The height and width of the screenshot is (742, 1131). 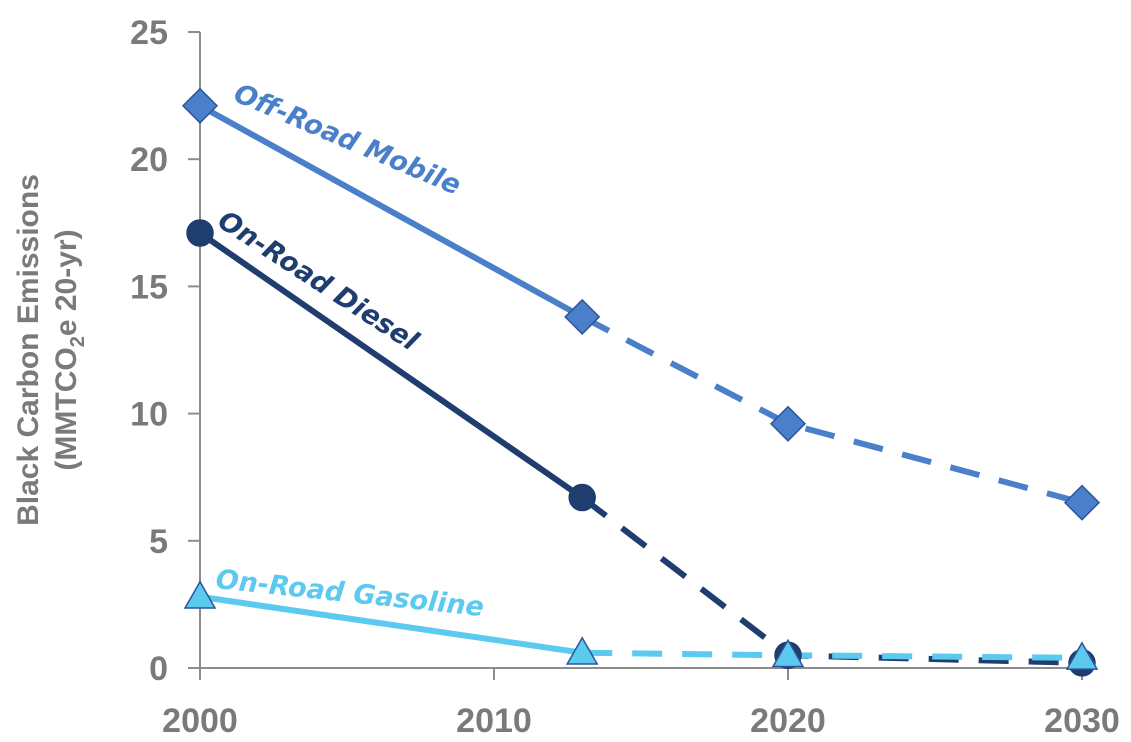 I want to click on on-road-gasoline-solid-line, so click(x=391, y=624).